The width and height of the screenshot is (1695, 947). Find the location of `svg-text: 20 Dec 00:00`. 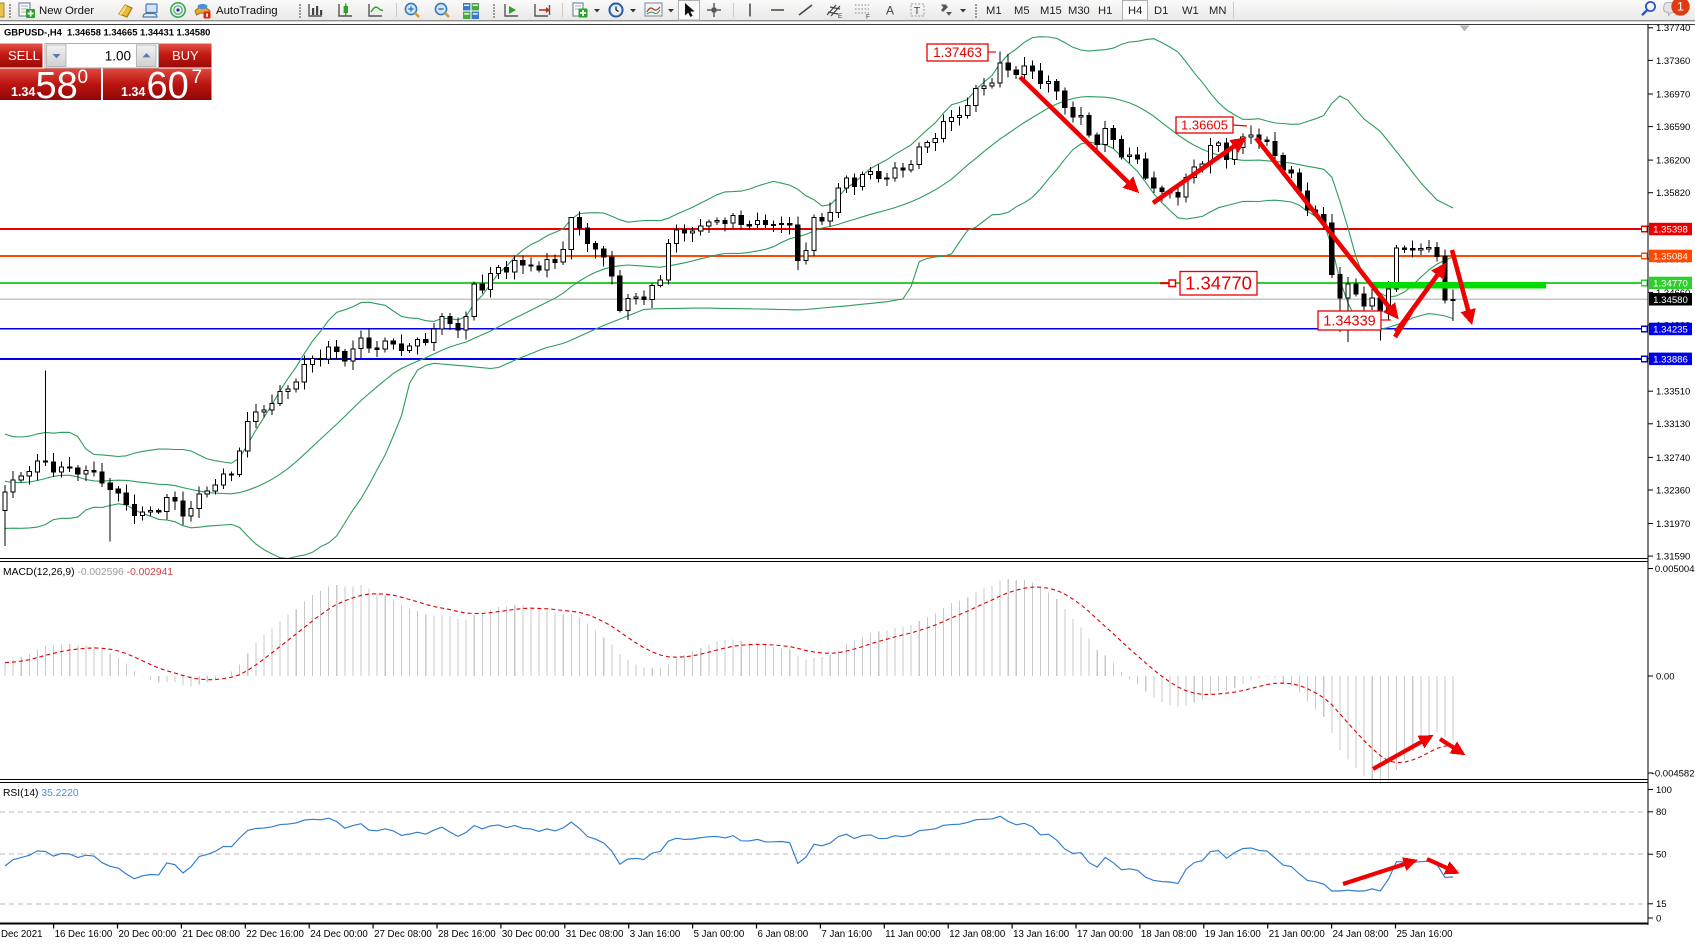

svg-text: 20 Dec 00:00 is located at coordinates (148, 934).